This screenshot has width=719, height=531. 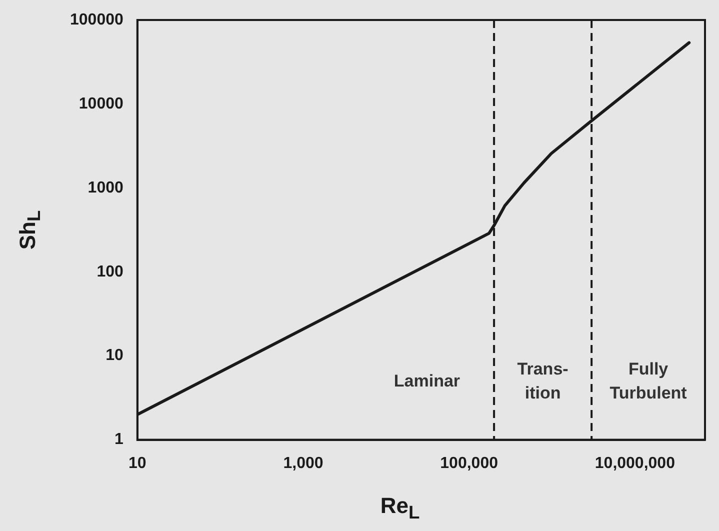 I want to click on x-tick-label: 10, so click(x=137, y=463).